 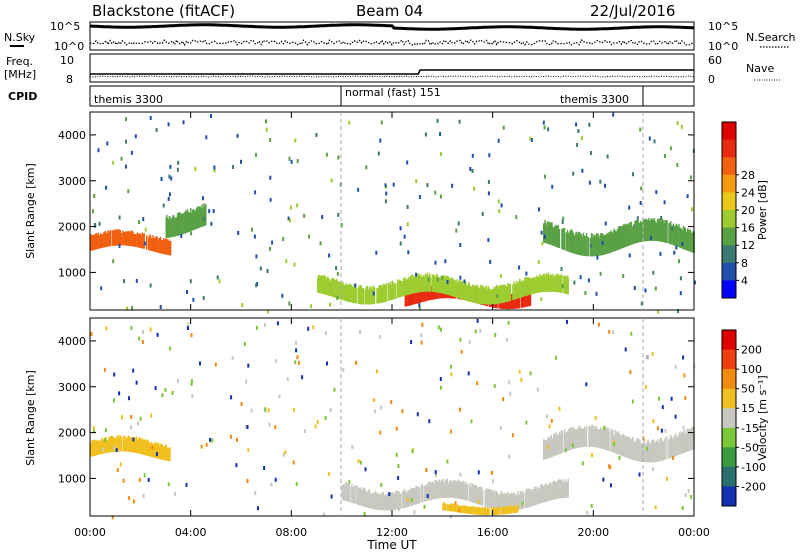 I want to click on cpid-segment-1: themis 3300, so click(x=128, y=99).